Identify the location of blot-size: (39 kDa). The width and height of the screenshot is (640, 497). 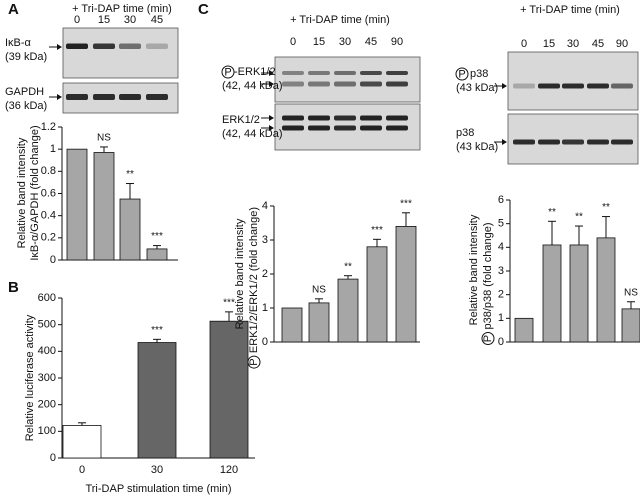
(26, 57).